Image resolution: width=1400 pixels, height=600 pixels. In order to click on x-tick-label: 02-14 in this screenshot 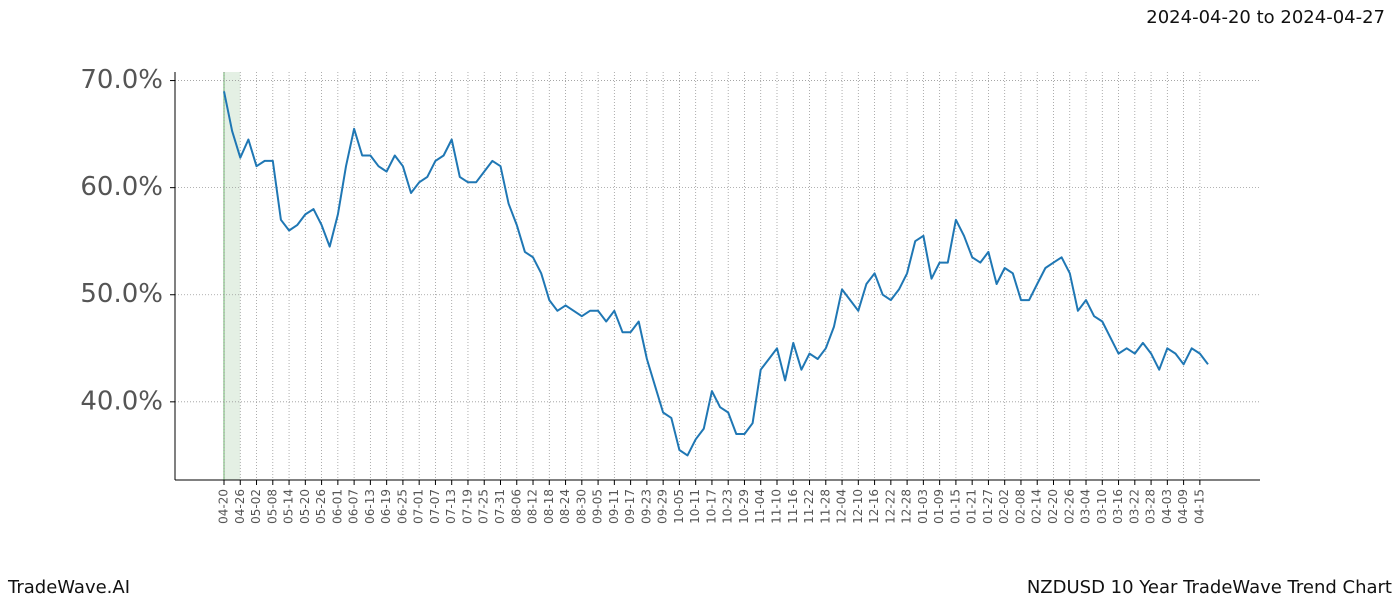, I will do `click(1037, 506)`.